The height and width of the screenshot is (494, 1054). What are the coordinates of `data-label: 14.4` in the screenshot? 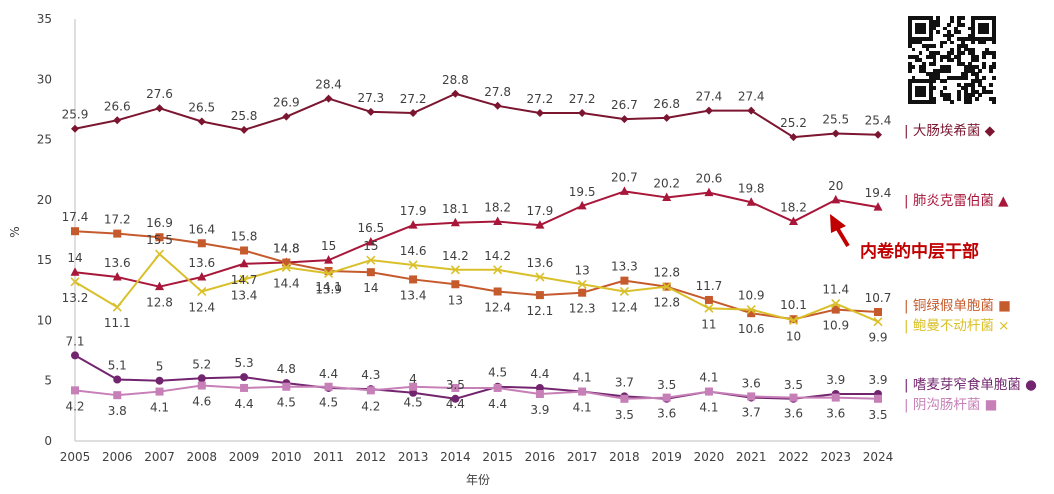 It's located at (286, 283).